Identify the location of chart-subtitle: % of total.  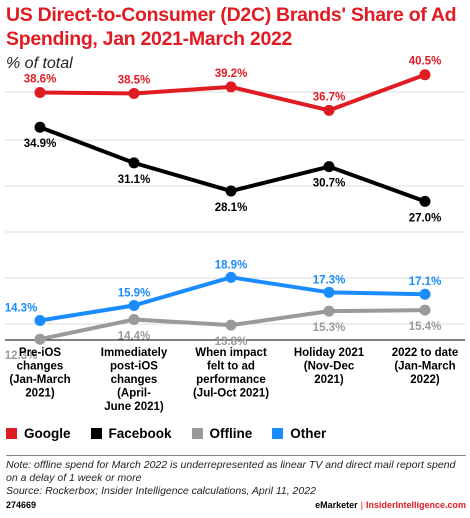
(39, 63).